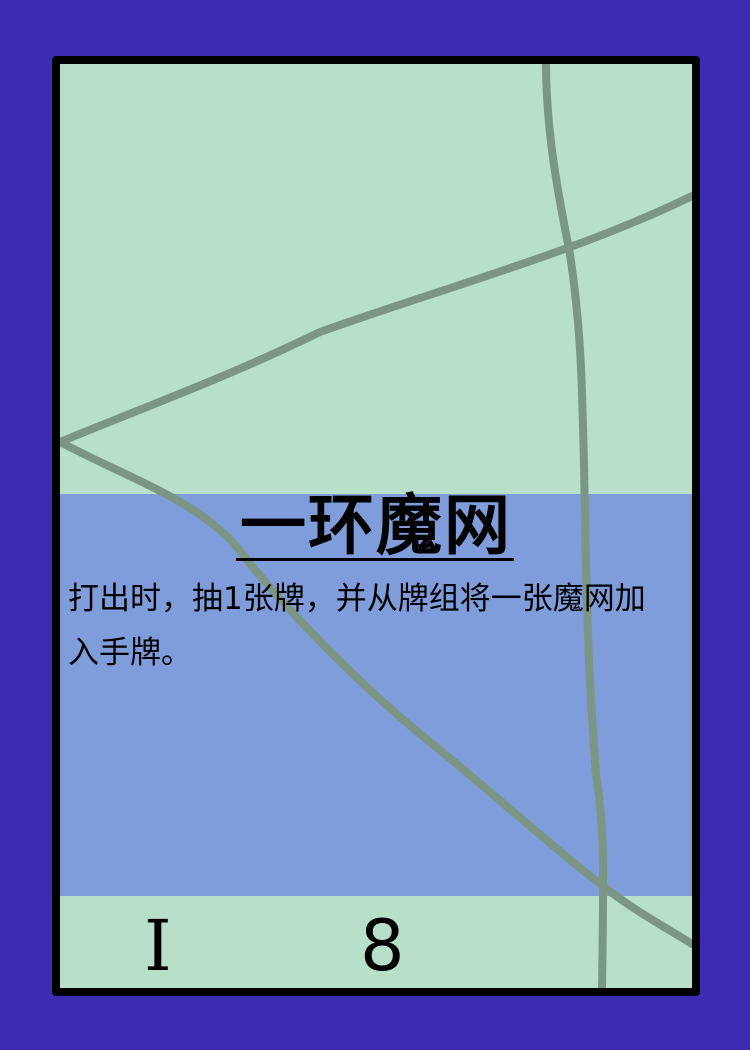 This screenshot has width=750, height=1050. What do you see at coordinates (375, 559) in the screenshot?
I see `title-underline` at bounding box center [375, 559].